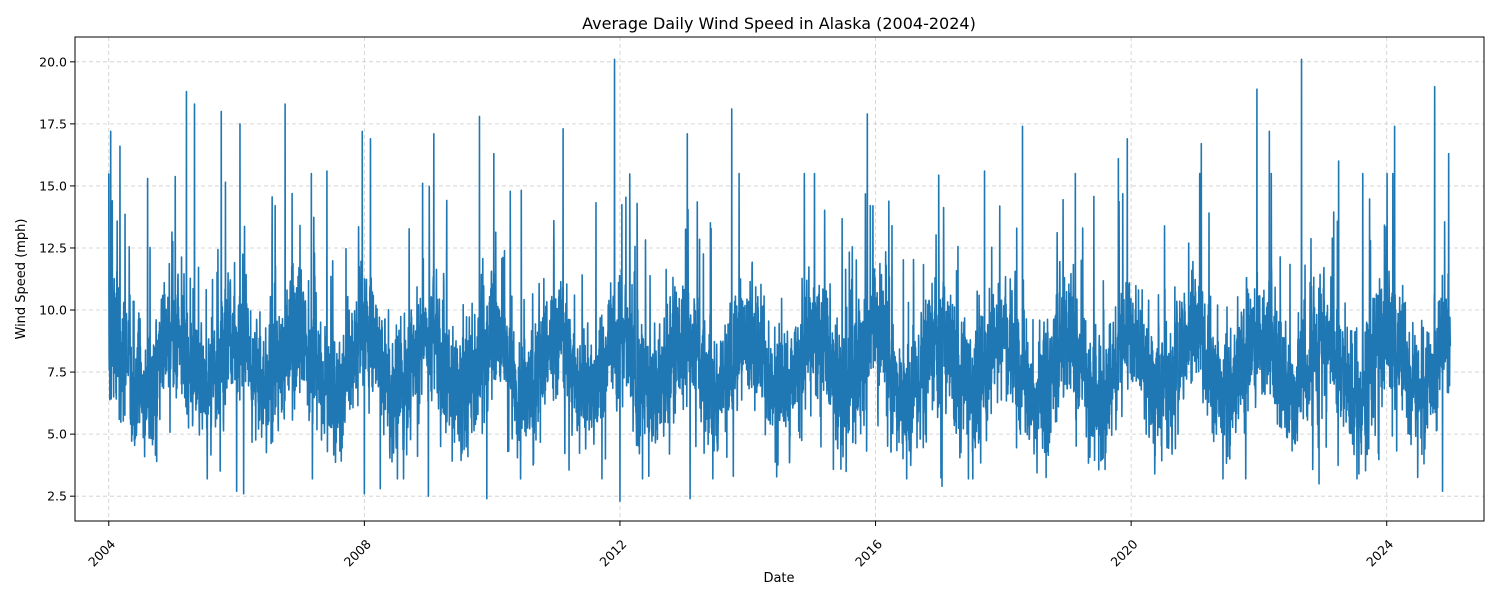  What do you see at coordinates (57, 434) in the screenshot?
I see `y-tick-label: 5.0` at bounding box center [57, 434].